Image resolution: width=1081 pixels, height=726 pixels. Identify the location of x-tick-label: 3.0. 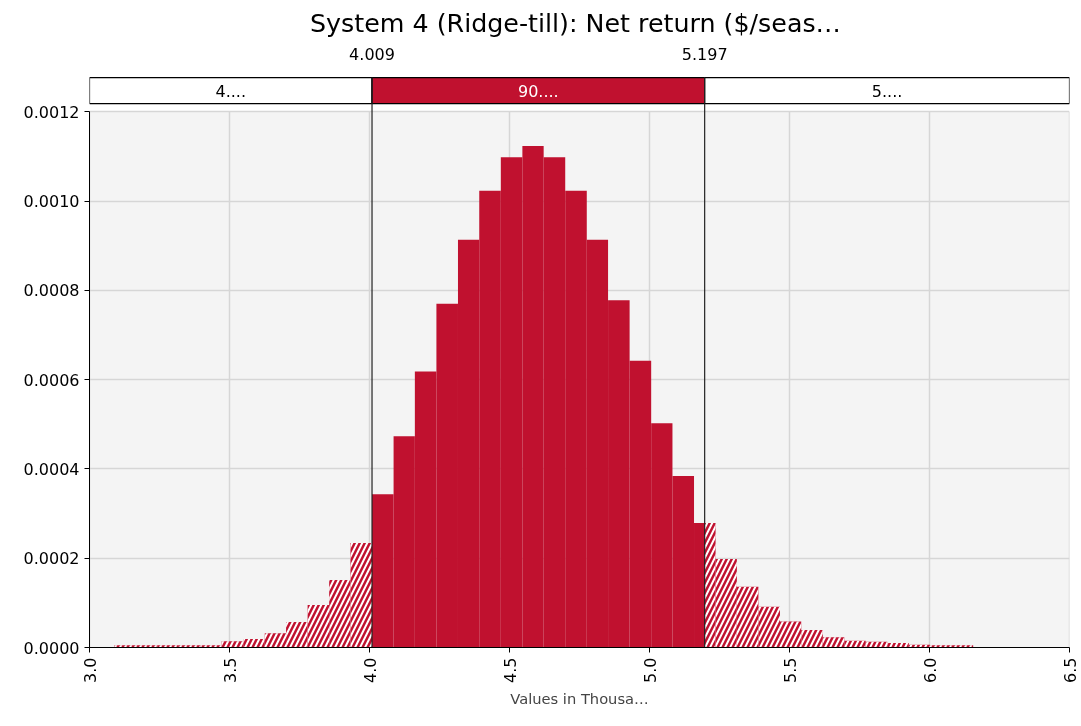
(90, 670).